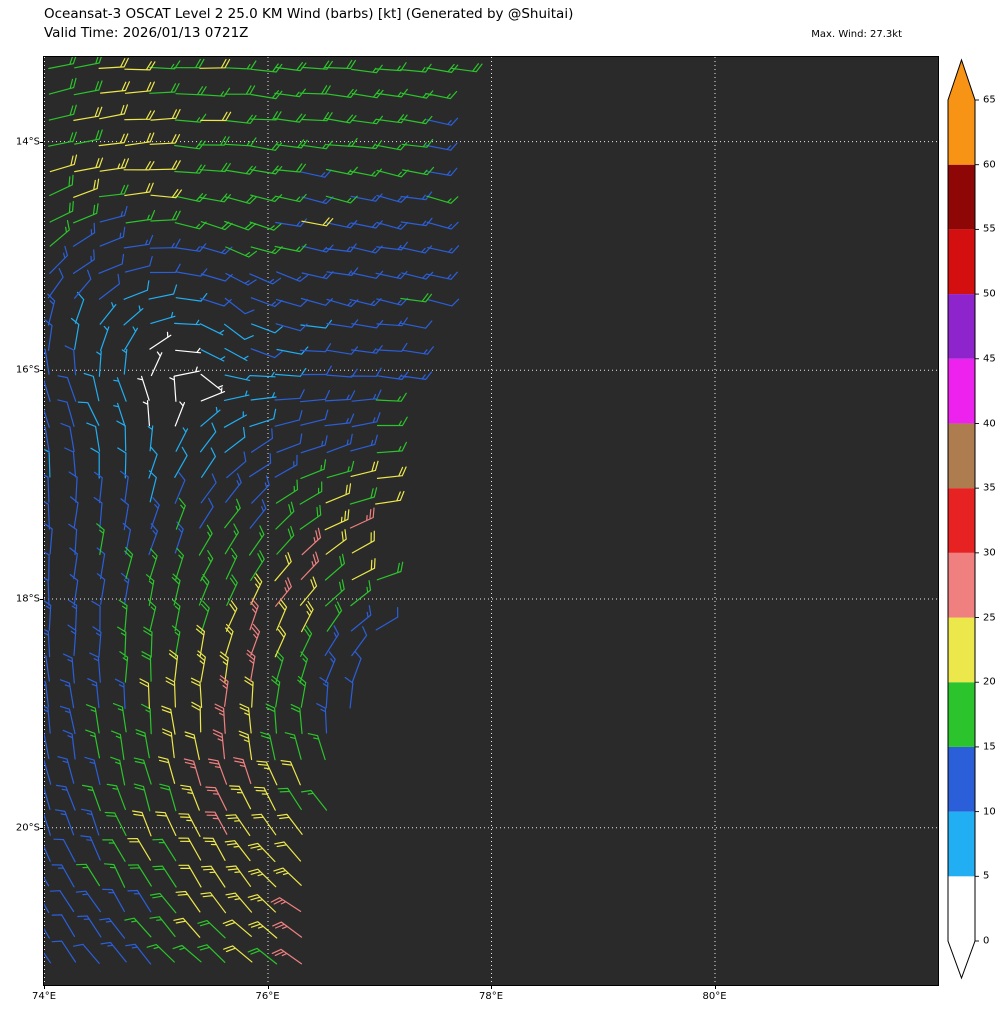  What do you see at coordinates (961, 959) in the screenshot?
I see `colorbar-under-arrow` at bounding box center [961, 959].